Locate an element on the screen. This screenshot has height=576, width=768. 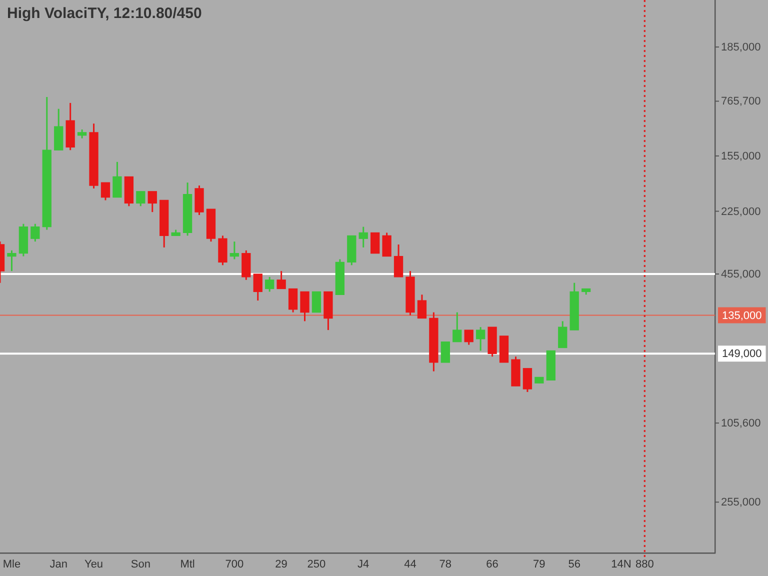
text: 455,000 is located at coordinates (741, 274).